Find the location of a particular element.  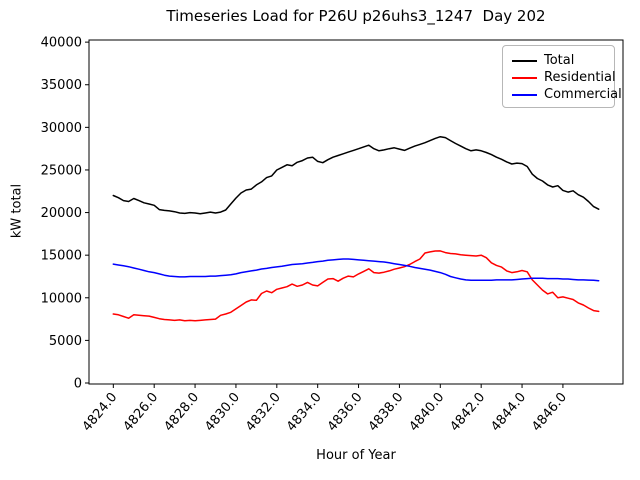

y-axis-label: kW total is located at coordinates (17, 211).